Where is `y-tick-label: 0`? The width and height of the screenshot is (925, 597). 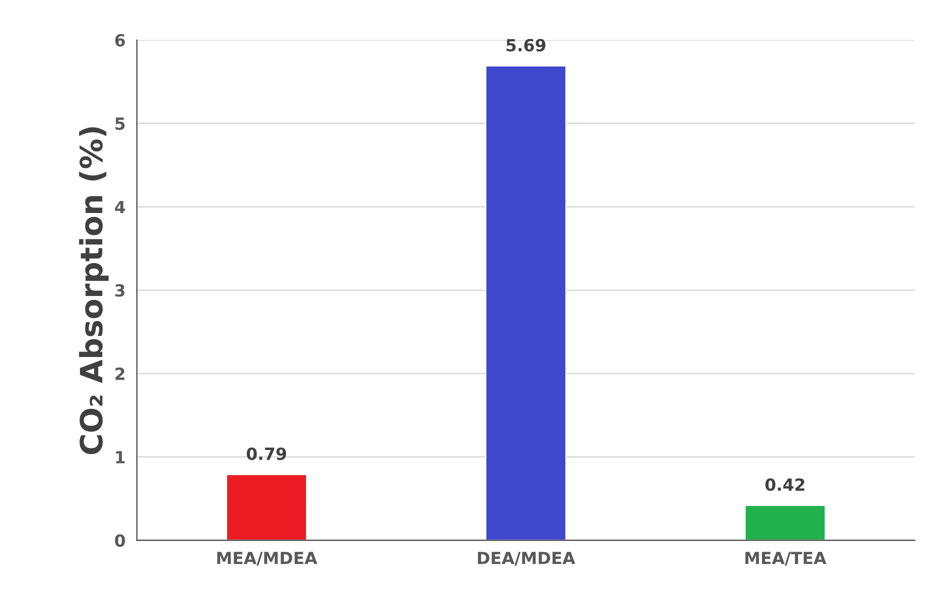 y-tick-label: 0 is located at coordinates (119, 540).